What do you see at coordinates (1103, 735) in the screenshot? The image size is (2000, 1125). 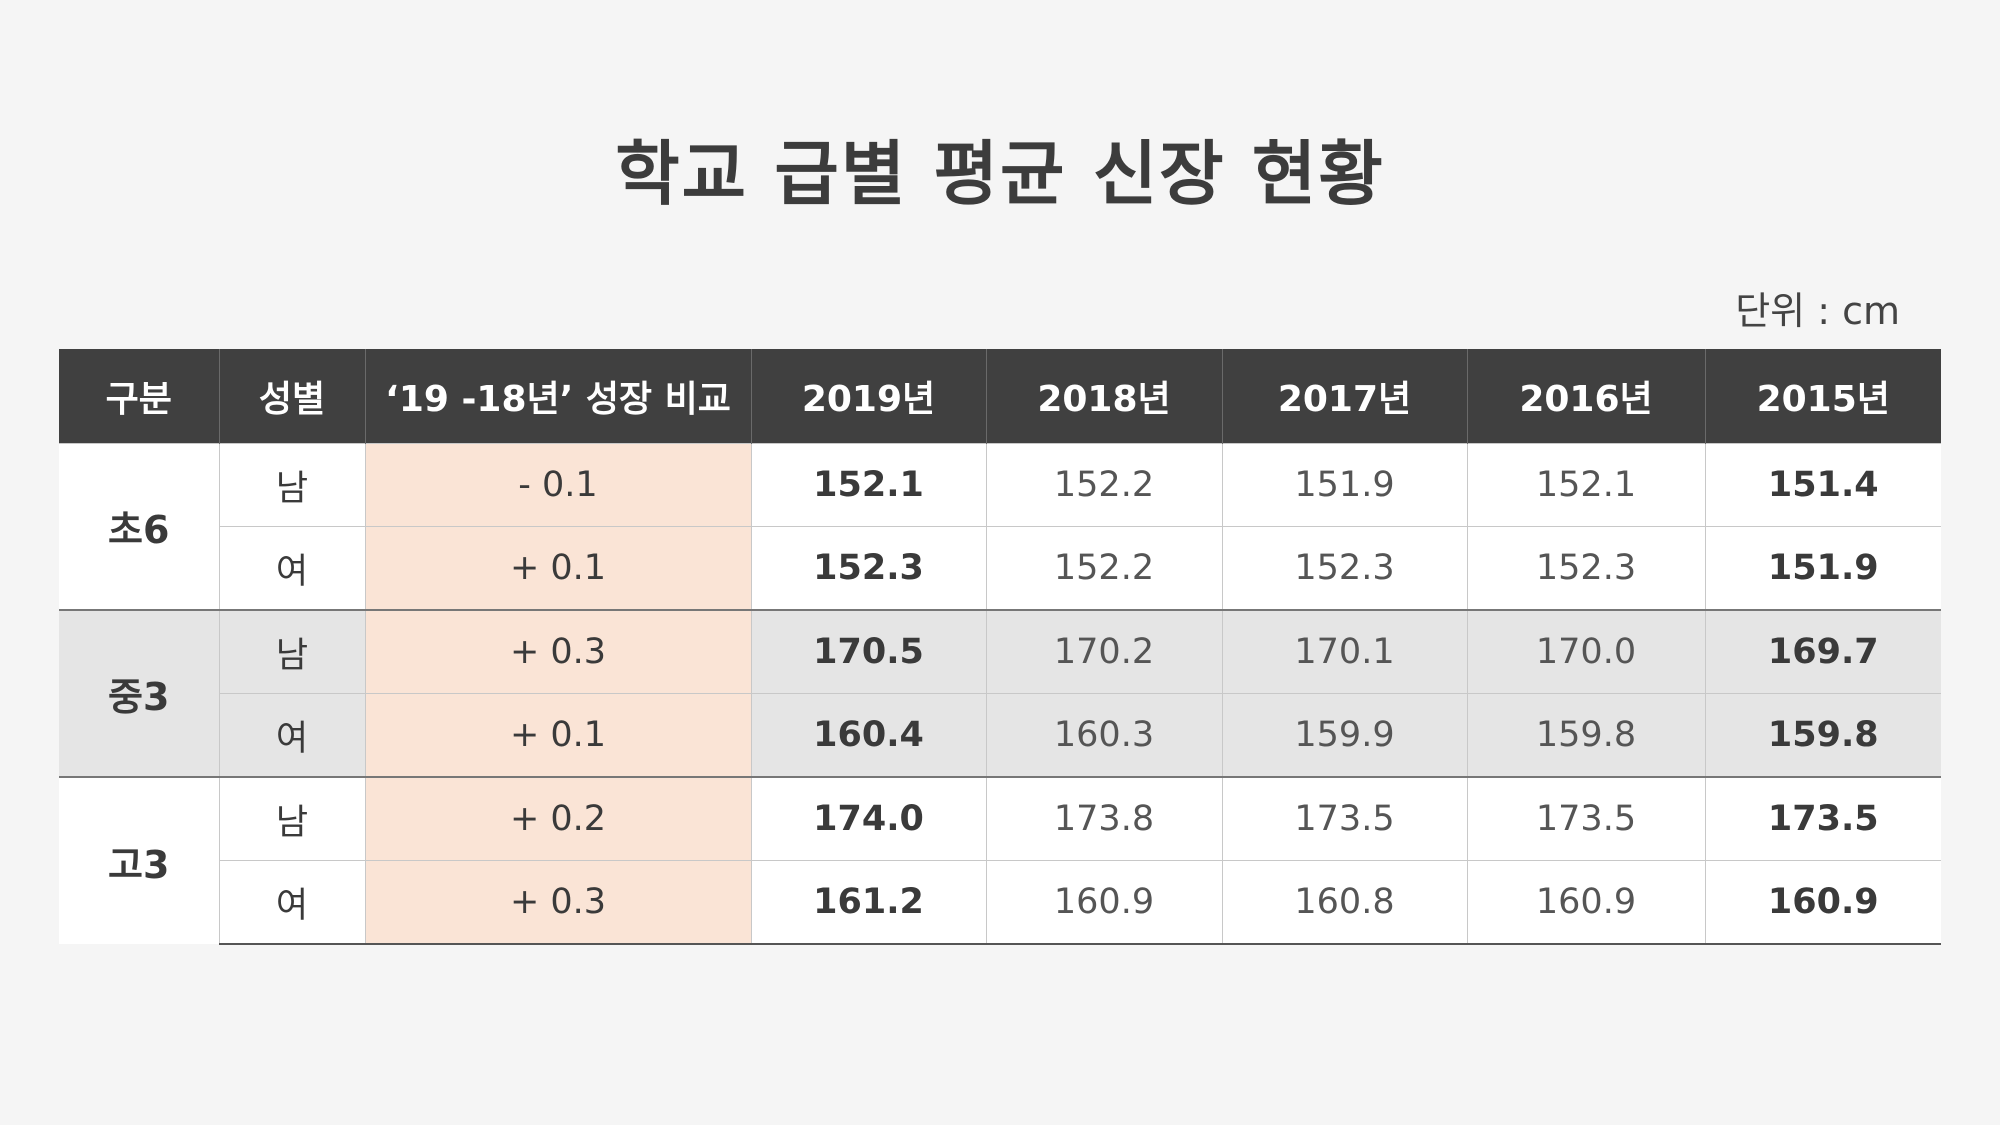 I see `value-2018: 160.3` at bounding box center [1103, 735].